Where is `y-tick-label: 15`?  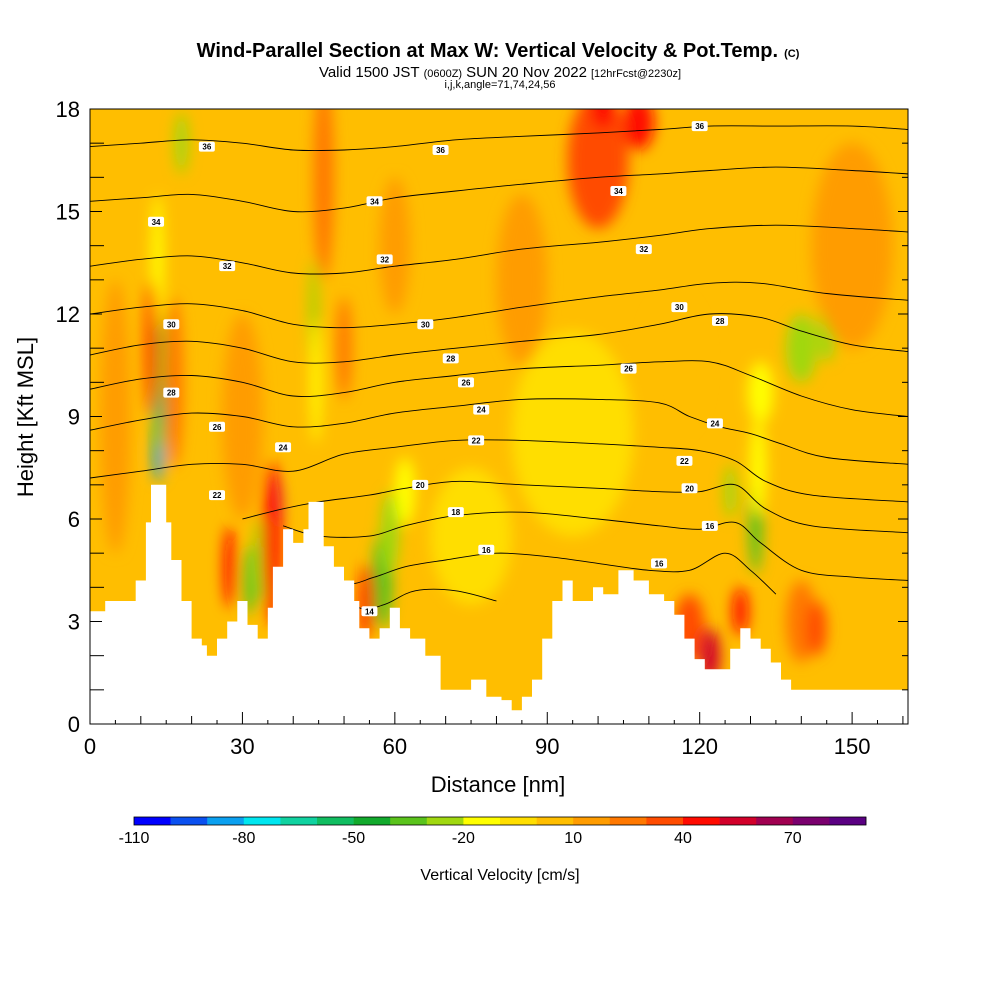 y-tick-label: 15 is located at coordinates (68, 212).